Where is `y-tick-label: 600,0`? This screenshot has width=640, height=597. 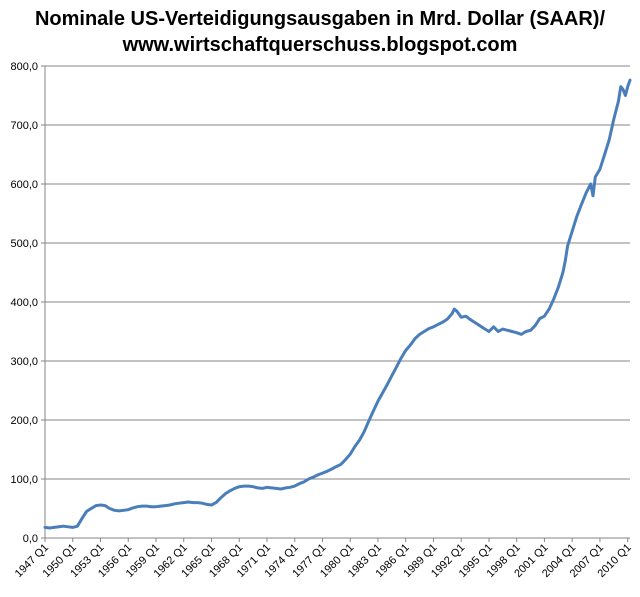 y-tick-label: 600,0 is located at coordinates (24, 185).